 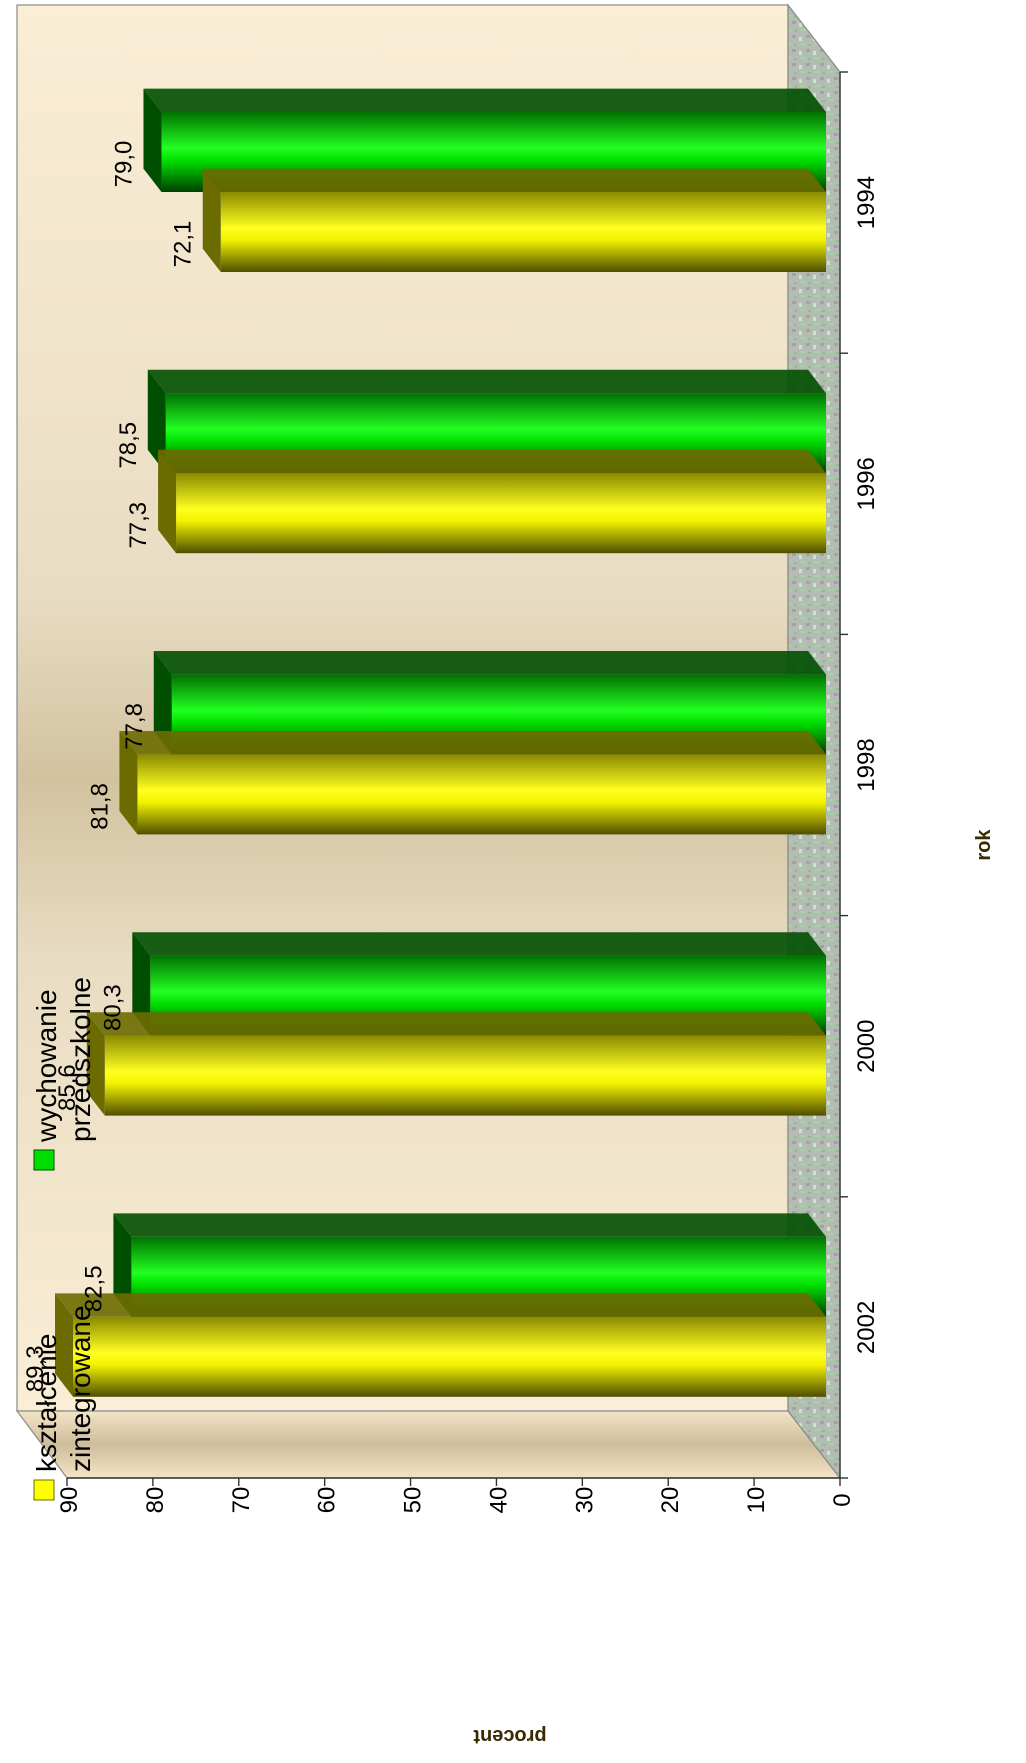 What do you see at coordinates (469, 1225) in the screenshot?
I see `bar-side-wychowanie-przedszkolne-2002` at bounding box center [469, 1225].